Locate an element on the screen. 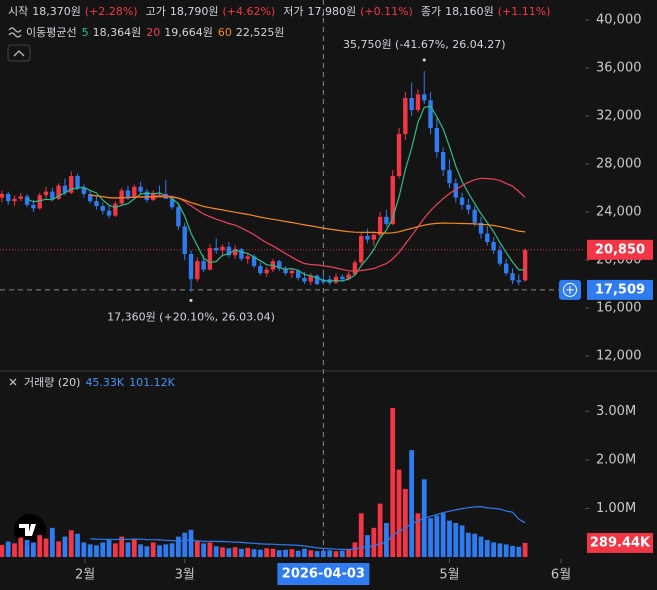 The image size is (657, 590). volume-tick-label: 1.00M is located at coordinates (616, 508).